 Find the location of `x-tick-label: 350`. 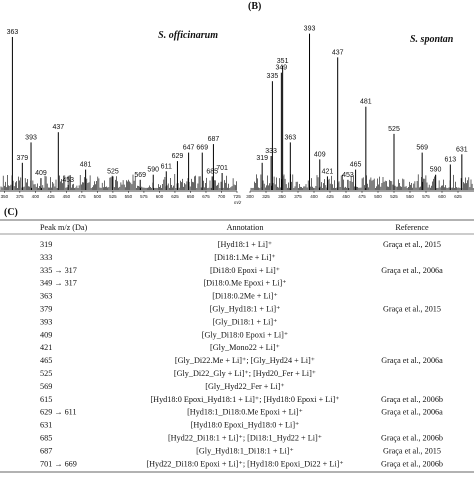

x-tick-label: 350 is located at coordinates (5, 196).